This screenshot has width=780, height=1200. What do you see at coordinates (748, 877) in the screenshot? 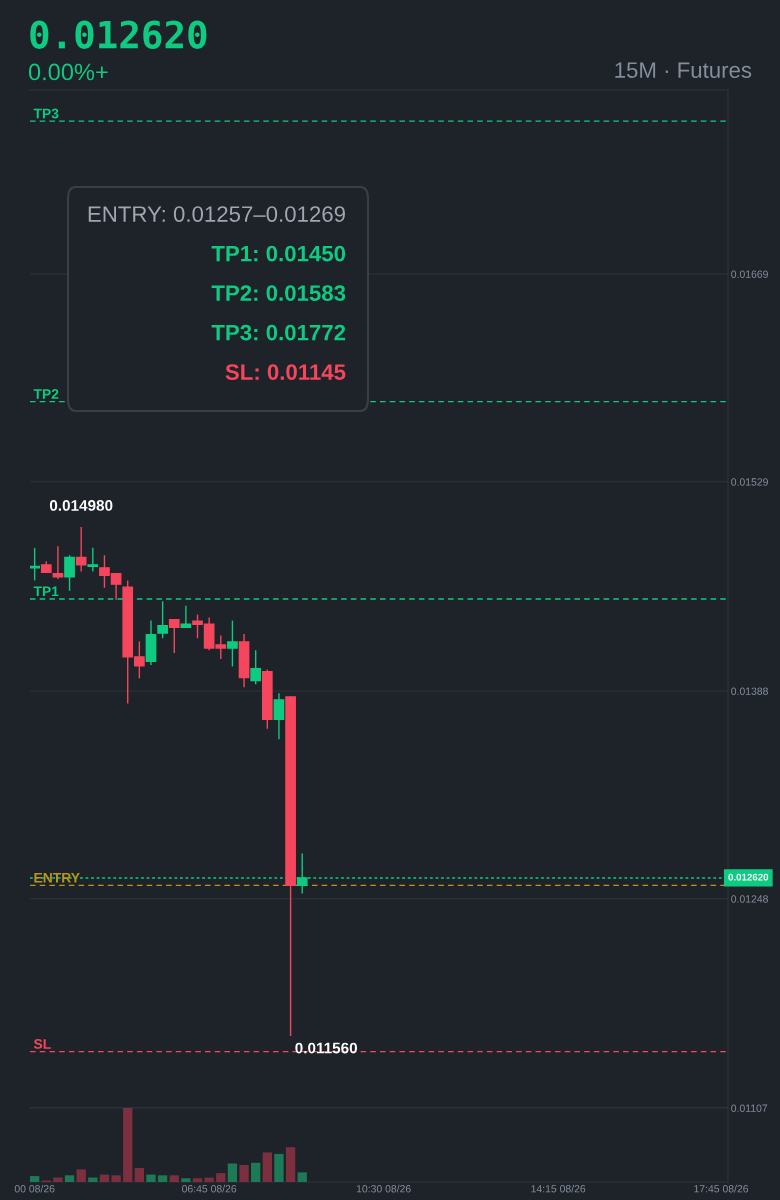
I see `ref-line-label: 0.012620` at bounding box center [748, 877].